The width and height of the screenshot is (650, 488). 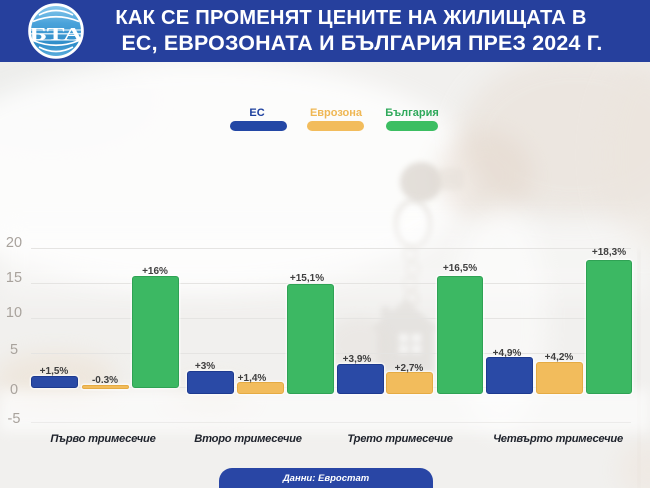 I want to click on svg-text: БТА, so click(x=56, y=34).